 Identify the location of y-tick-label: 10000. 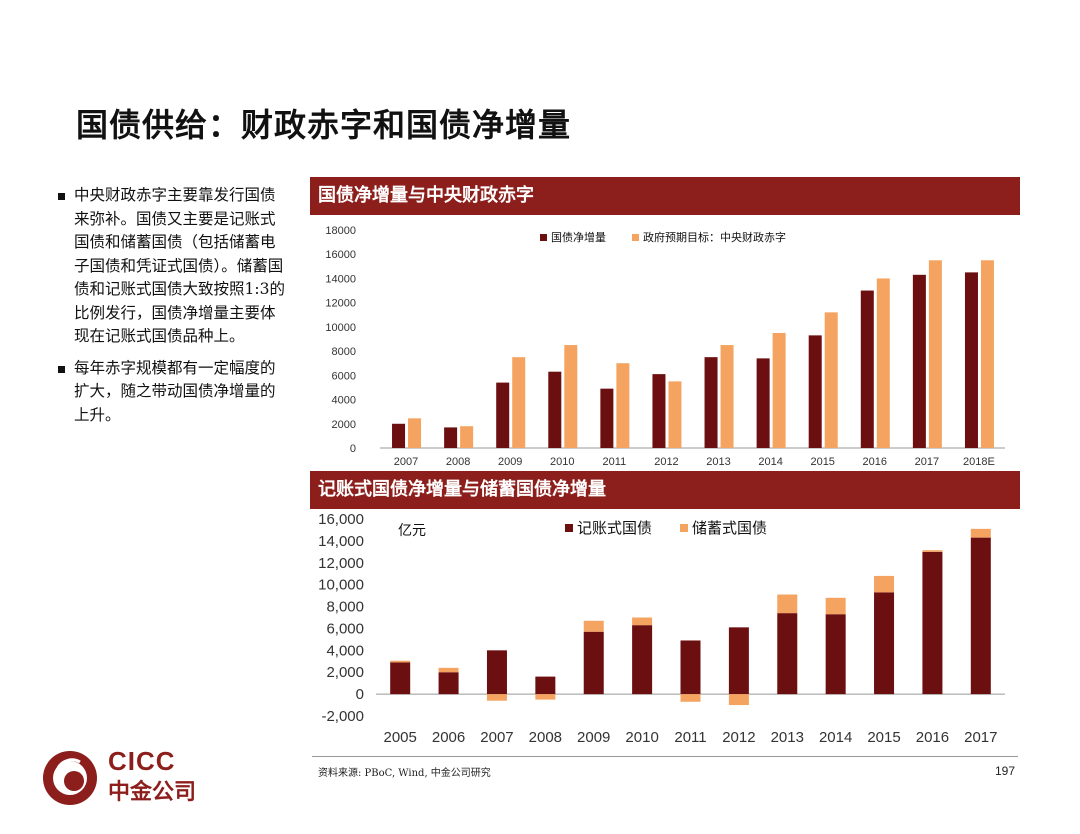
(340, 328).